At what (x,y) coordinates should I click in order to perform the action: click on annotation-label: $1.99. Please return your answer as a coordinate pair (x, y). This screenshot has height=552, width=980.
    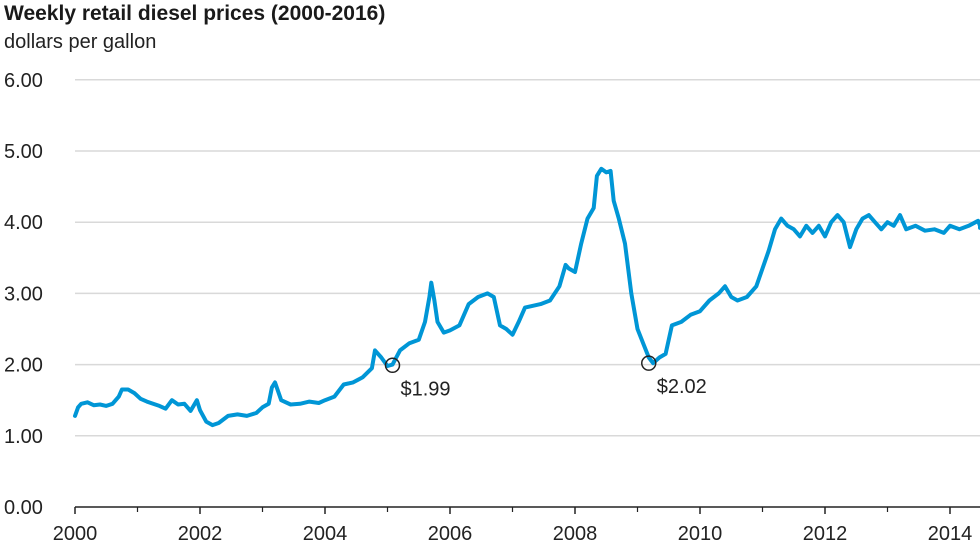
    Looking at the image, I should click on (426, 389).